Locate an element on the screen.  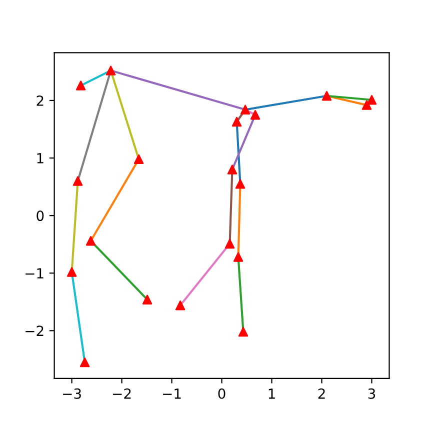
x-tick-label: −3 is located at coordinates (72, 393).